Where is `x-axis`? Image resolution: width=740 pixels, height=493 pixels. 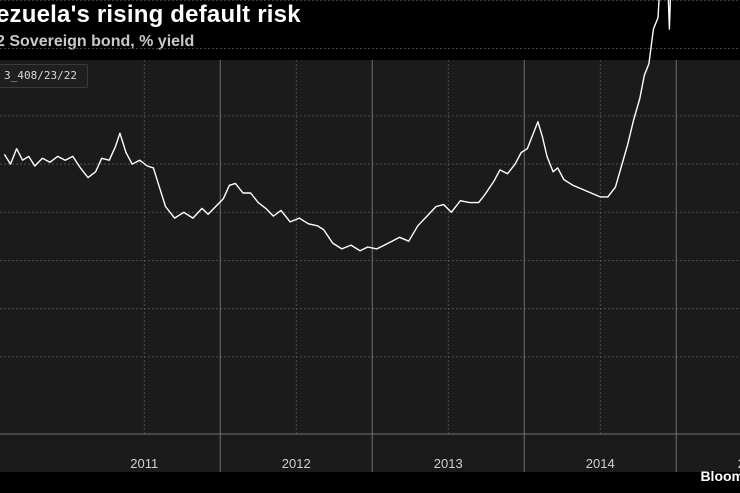 x-axis is located at coordinates (370, 453).